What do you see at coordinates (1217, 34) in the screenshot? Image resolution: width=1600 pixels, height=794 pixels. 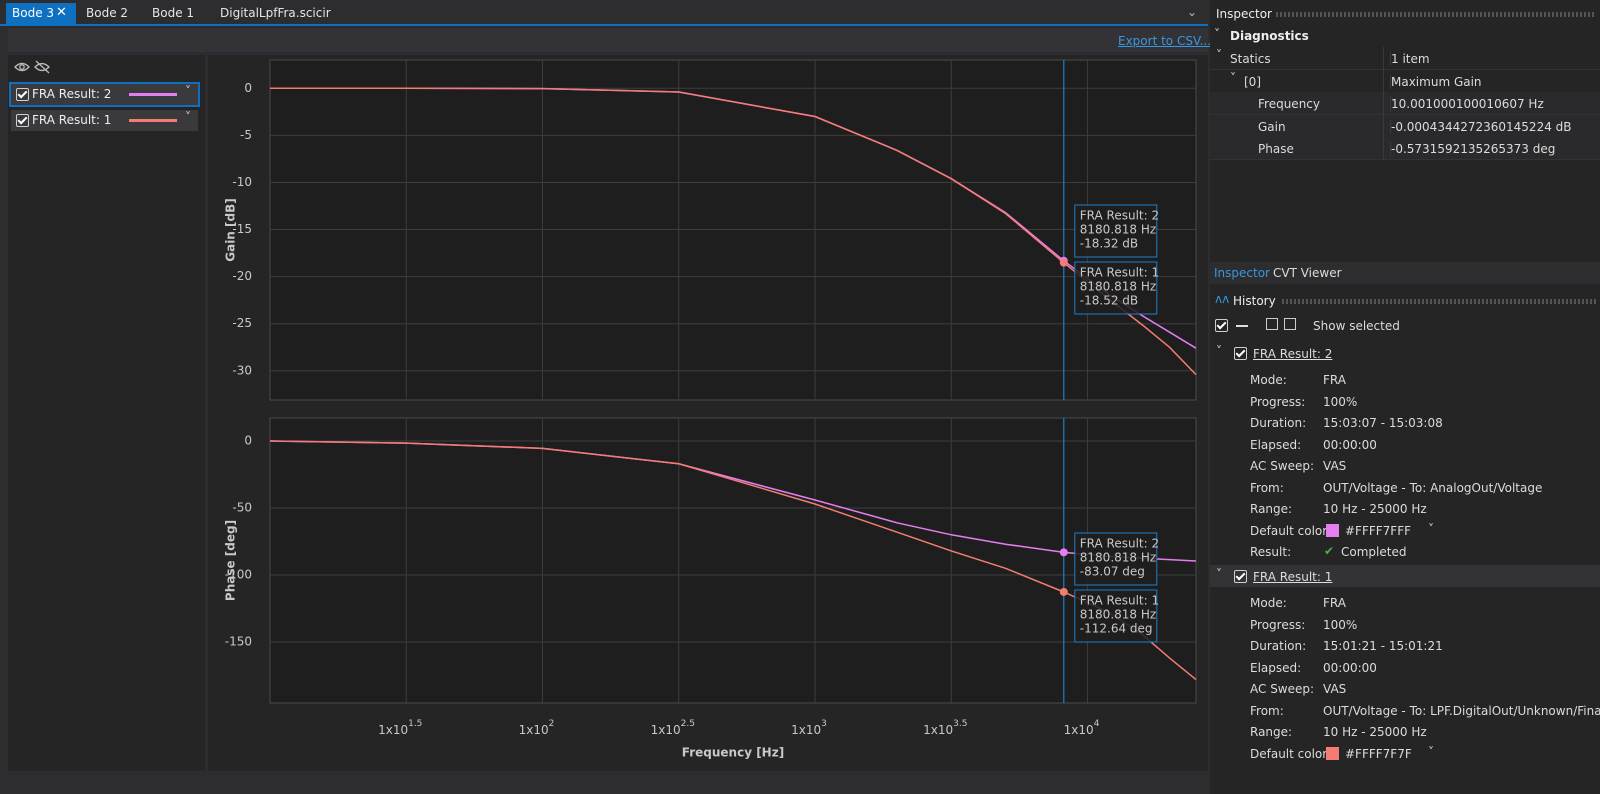 I see `section-chevron: ˅` at bounding box center [1217, 34].